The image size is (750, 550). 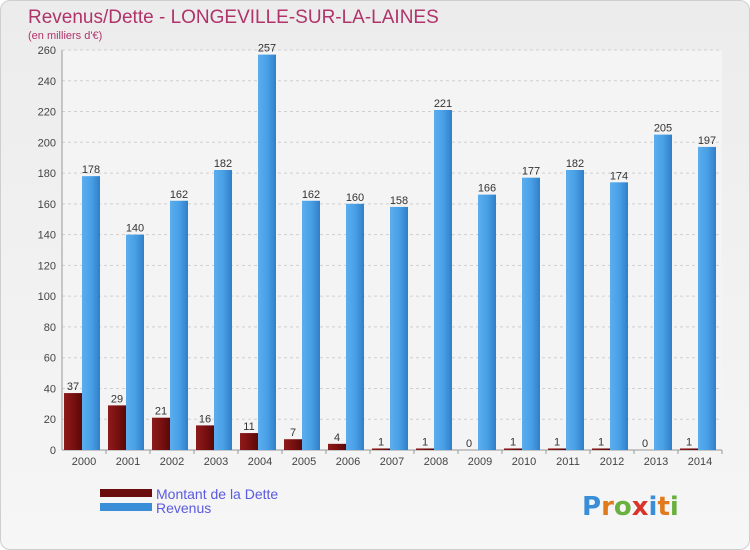 What do you see at coordinates (183, 508) in the screenshot?
I see `legend-label-revenus: Revenus` at bounding box center [183, 508].